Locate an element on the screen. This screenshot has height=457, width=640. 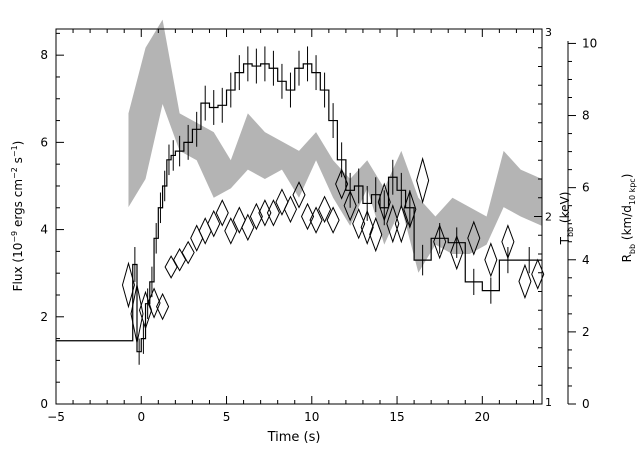
flux-tick-label: 4 is located at coordinates (44, 230).